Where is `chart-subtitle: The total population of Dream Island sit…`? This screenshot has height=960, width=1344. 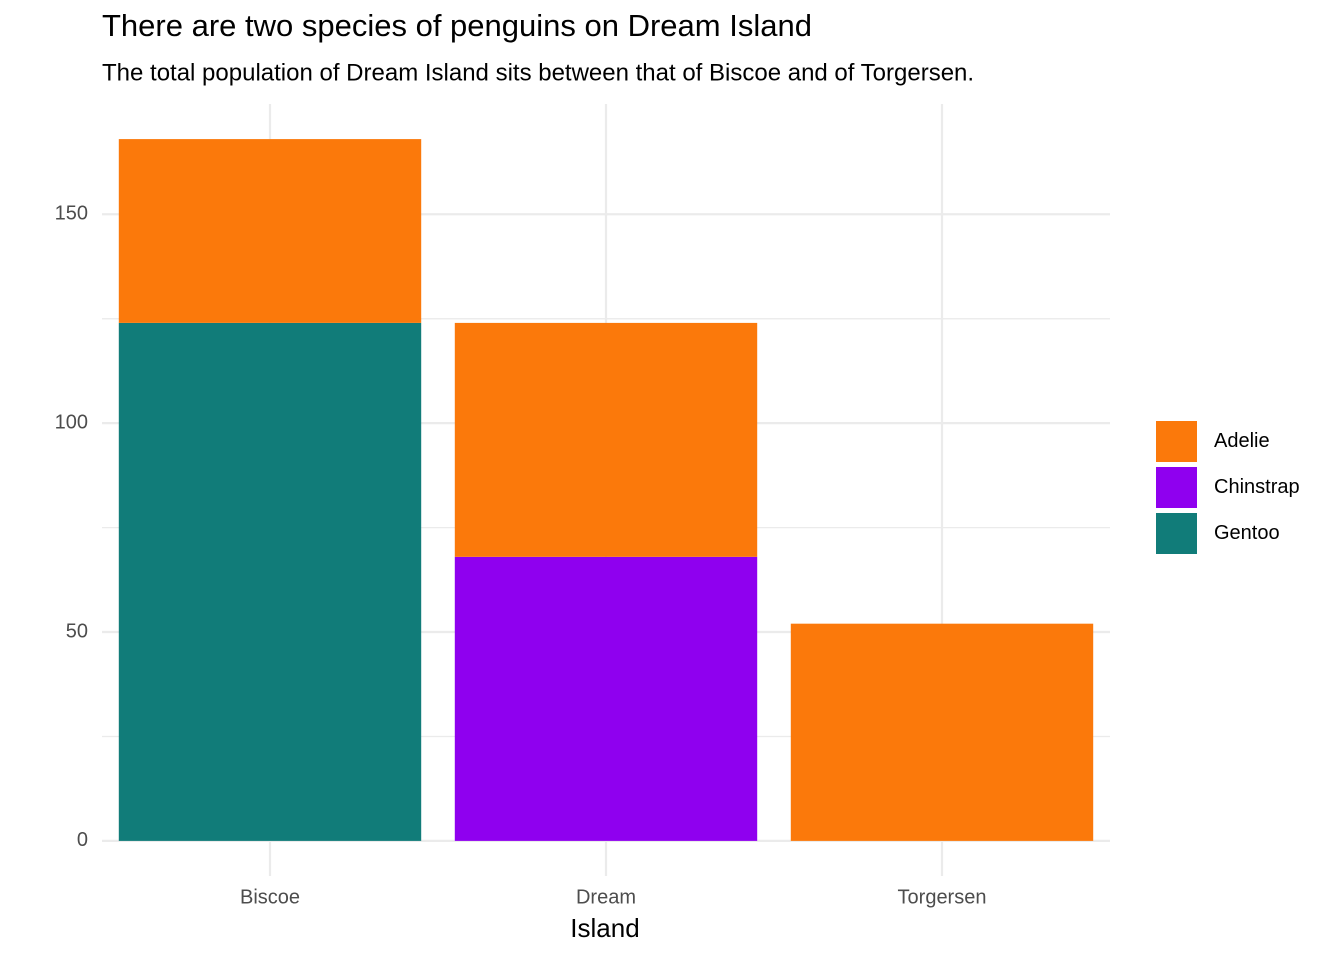
chart-subtitle: The total population of Dream Island sit… is located at coordinates (538, 72).